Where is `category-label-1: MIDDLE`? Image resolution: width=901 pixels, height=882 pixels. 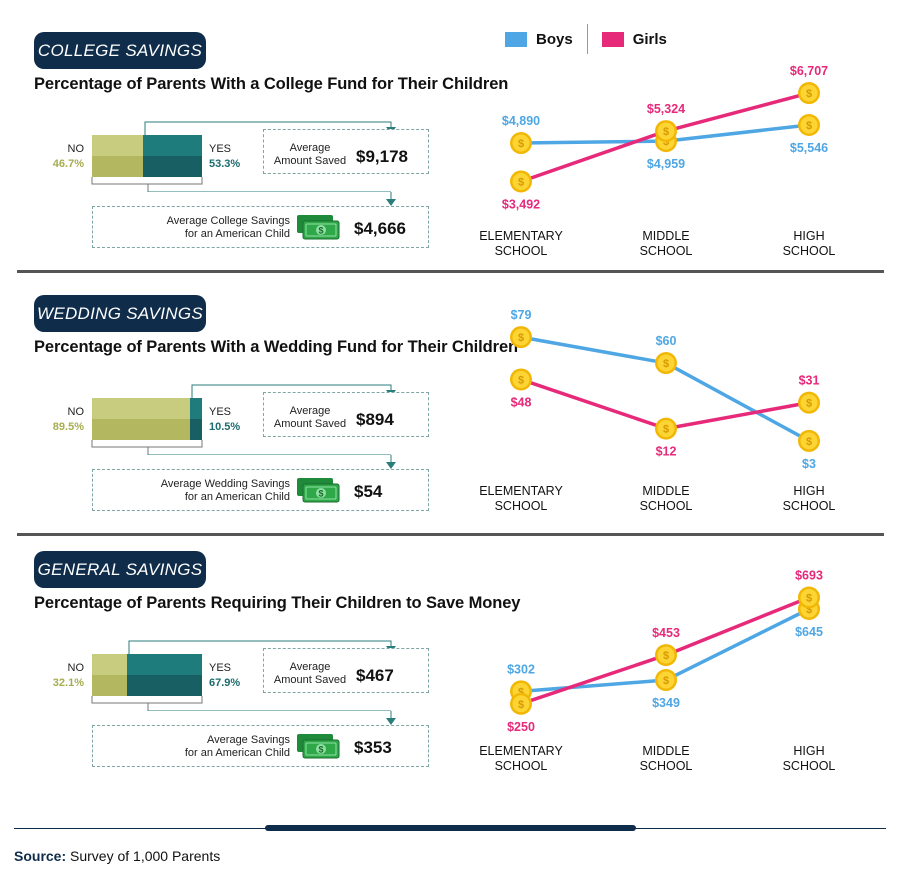 category-label-1: MIDDLE is located at coordinates (665, 491).